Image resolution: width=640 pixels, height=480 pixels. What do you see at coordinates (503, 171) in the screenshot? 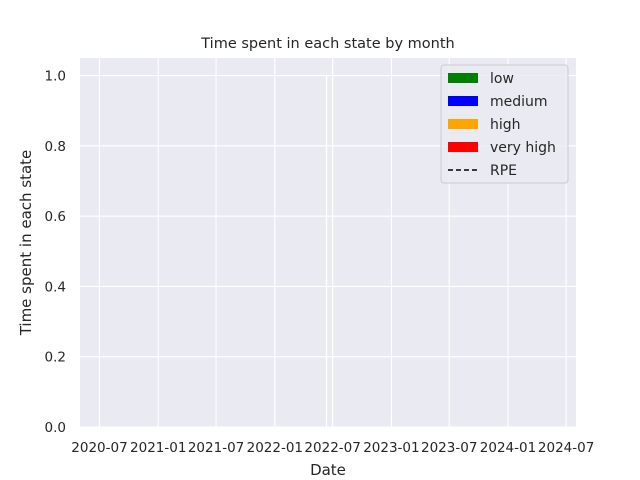
I see `legend-label: RPE` at bounding box center [503, 171].